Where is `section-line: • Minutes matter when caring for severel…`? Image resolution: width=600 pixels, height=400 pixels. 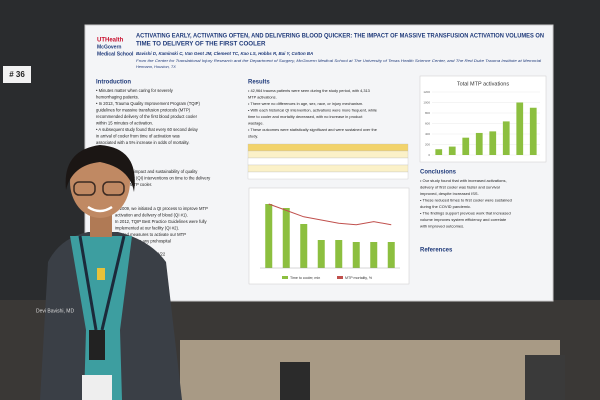
section-line: • Minutes matter when caring for severel… is located at coordinates (135, 90).